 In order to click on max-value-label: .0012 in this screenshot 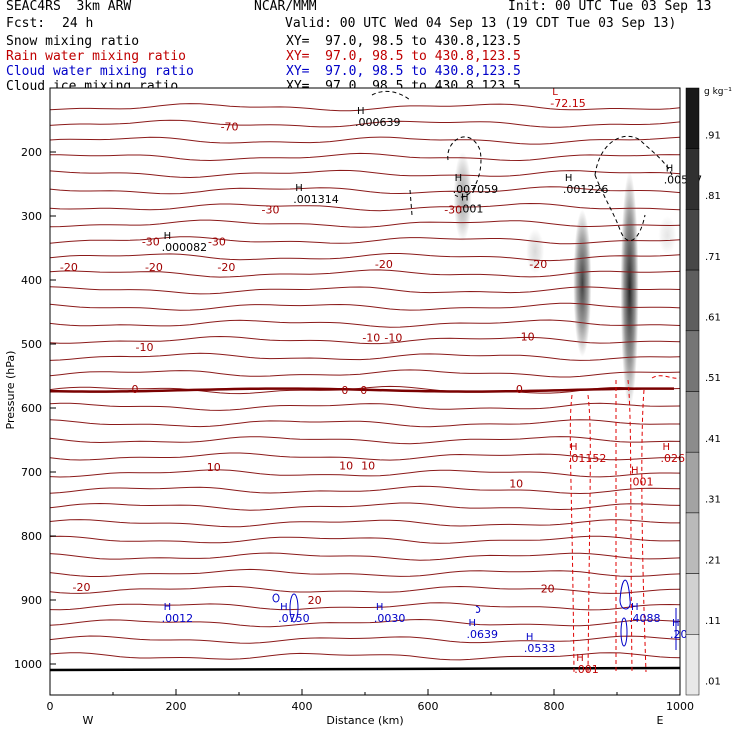, I will do `click(178, 618)`.